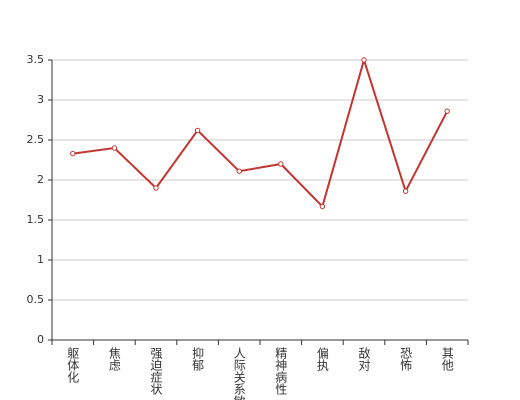 The height and width of the screenshot is (400, 520). Describe the element at coordinates (36, 59) in the screenshot. I see `y-tick-label: 3.5` at that location.